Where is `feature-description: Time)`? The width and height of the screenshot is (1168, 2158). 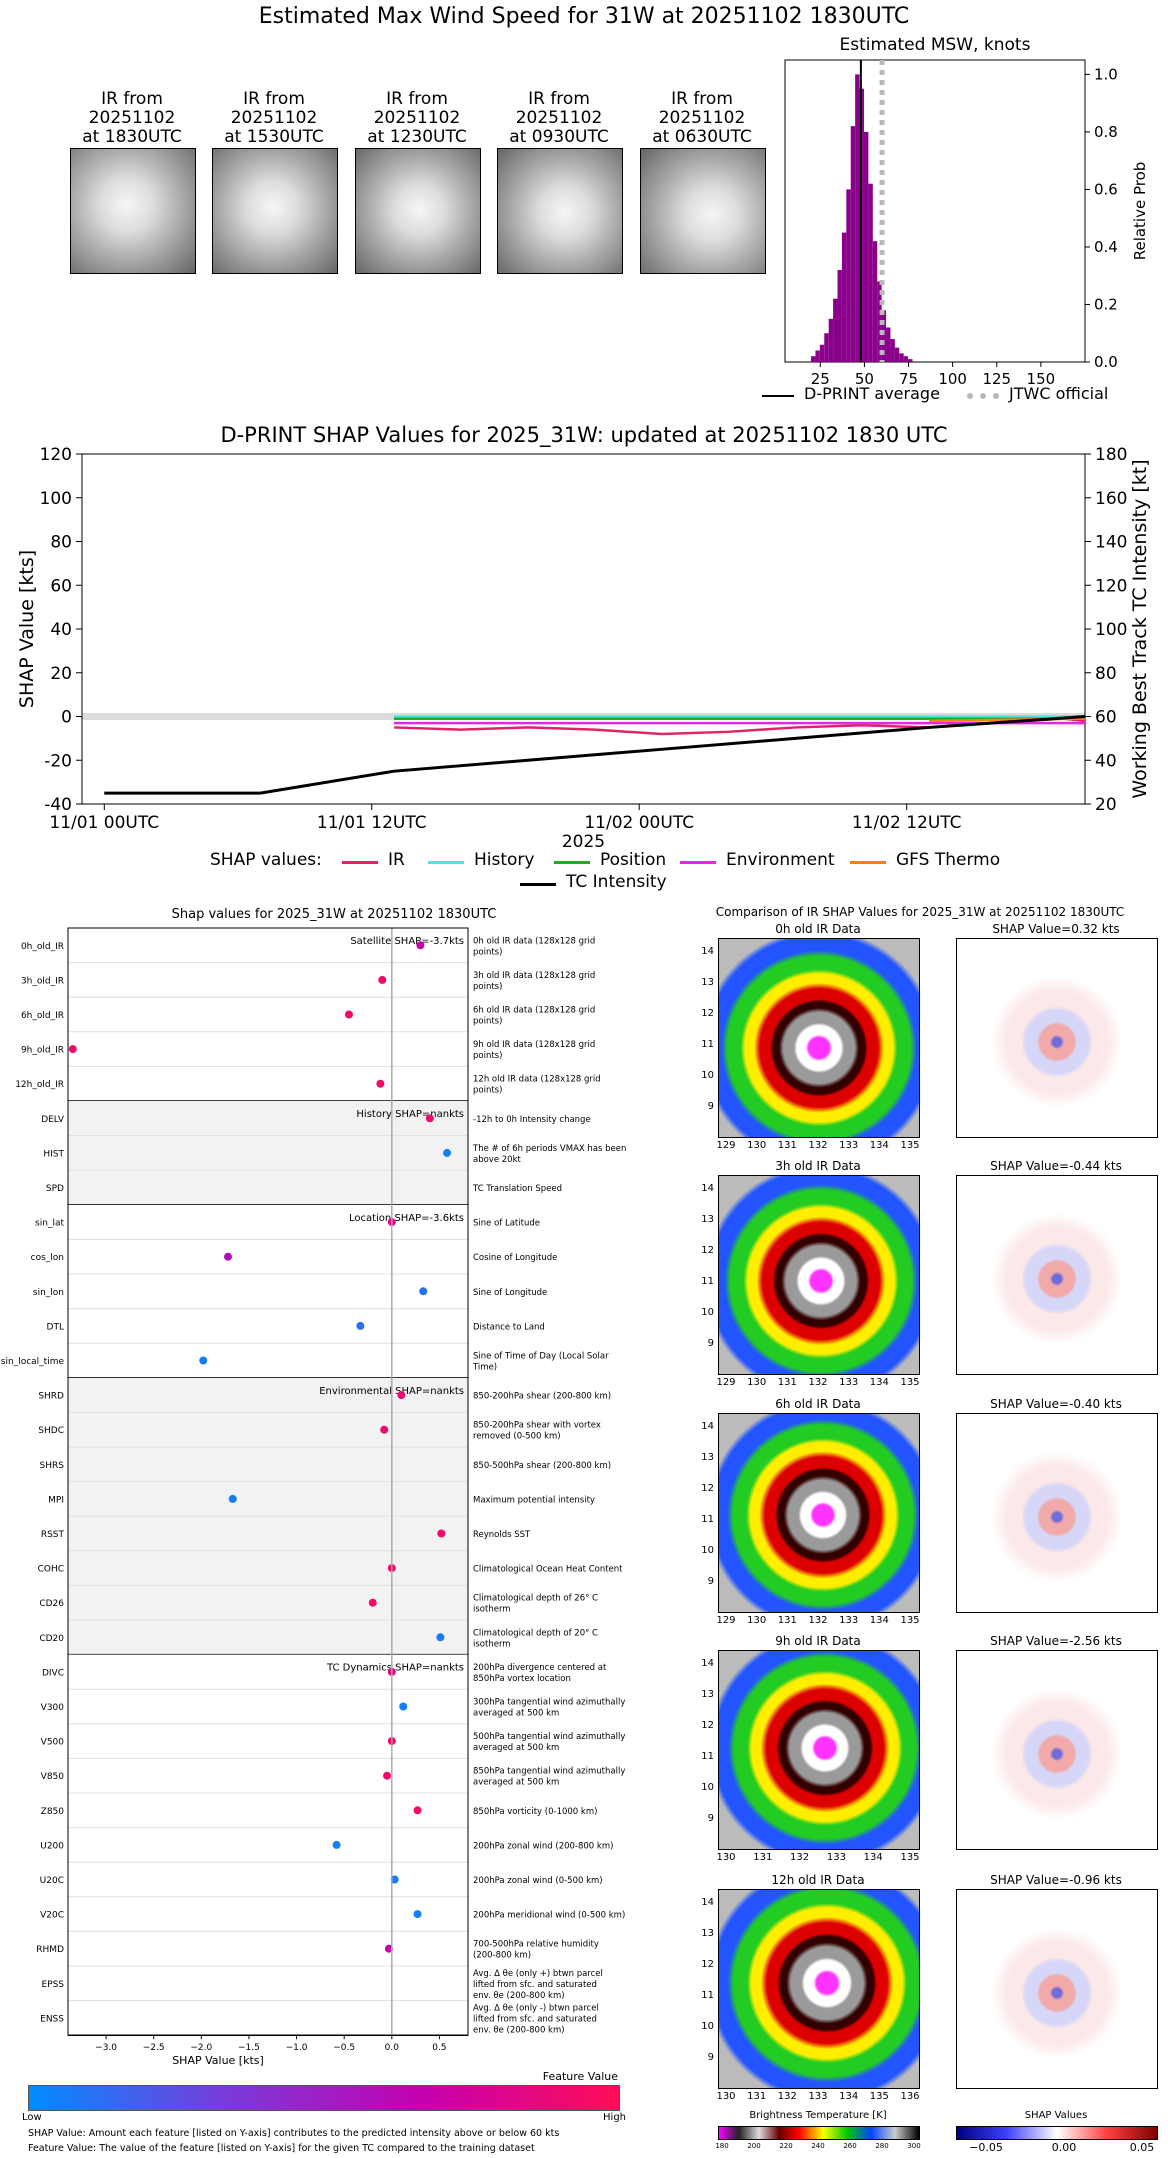
feature-description: Time) is located at coordinates (484, 1368).